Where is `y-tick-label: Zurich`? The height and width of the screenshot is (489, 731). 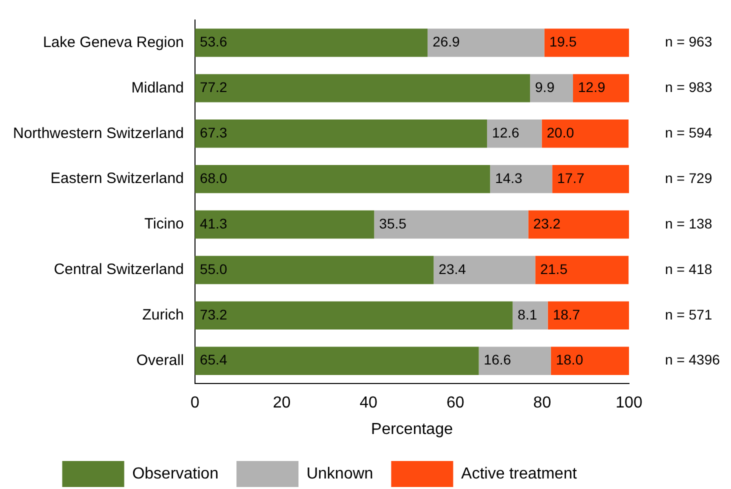 y-tick-label: Zurich is located at coordinates (163, 315).